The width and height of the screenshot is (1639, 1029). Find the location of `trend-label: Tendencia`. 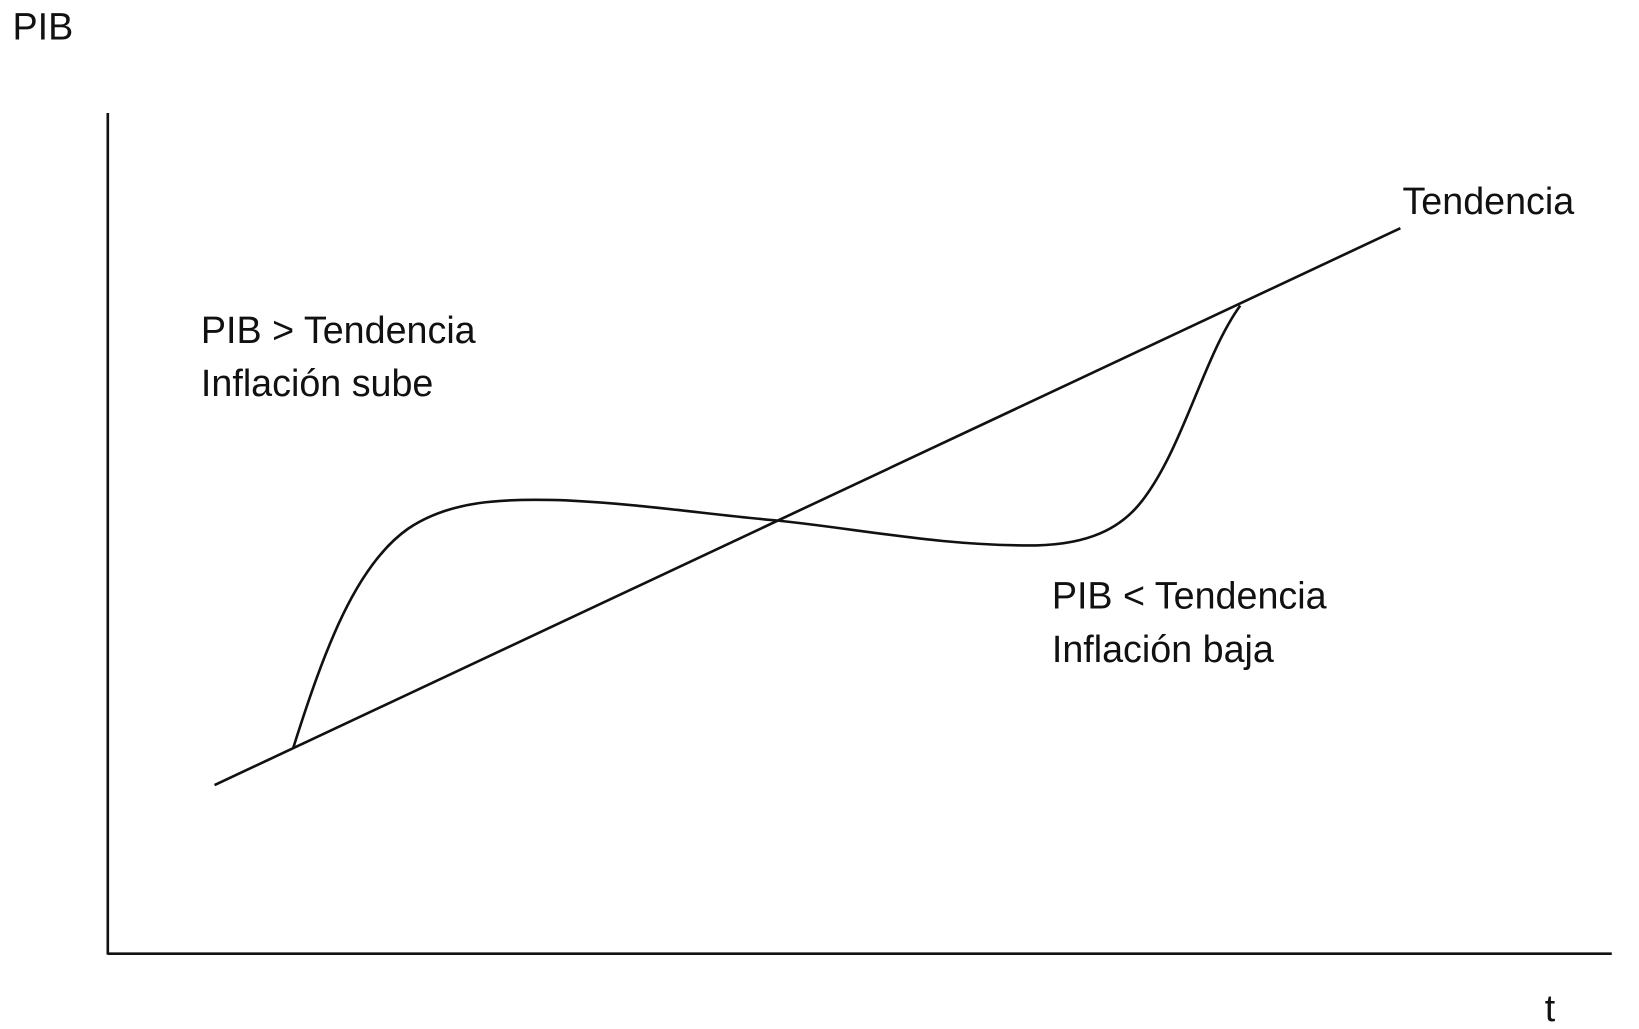

trend-label: Tendencia is located at coordinates (1488, 201).